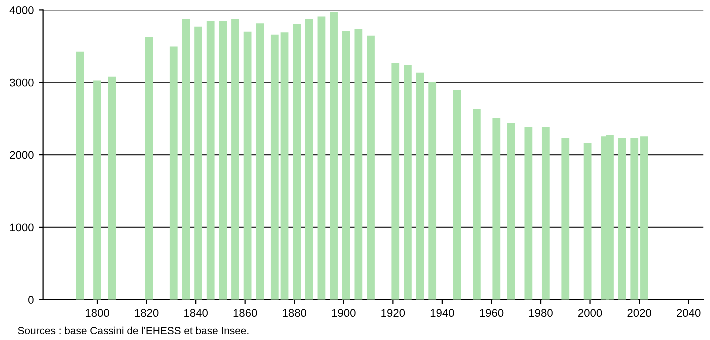 The height and width of the screenshot is (340, 710). Describe the element at coordinates (394, 313) in the screenshot. I see `x-tick-label: 1920` at that location.